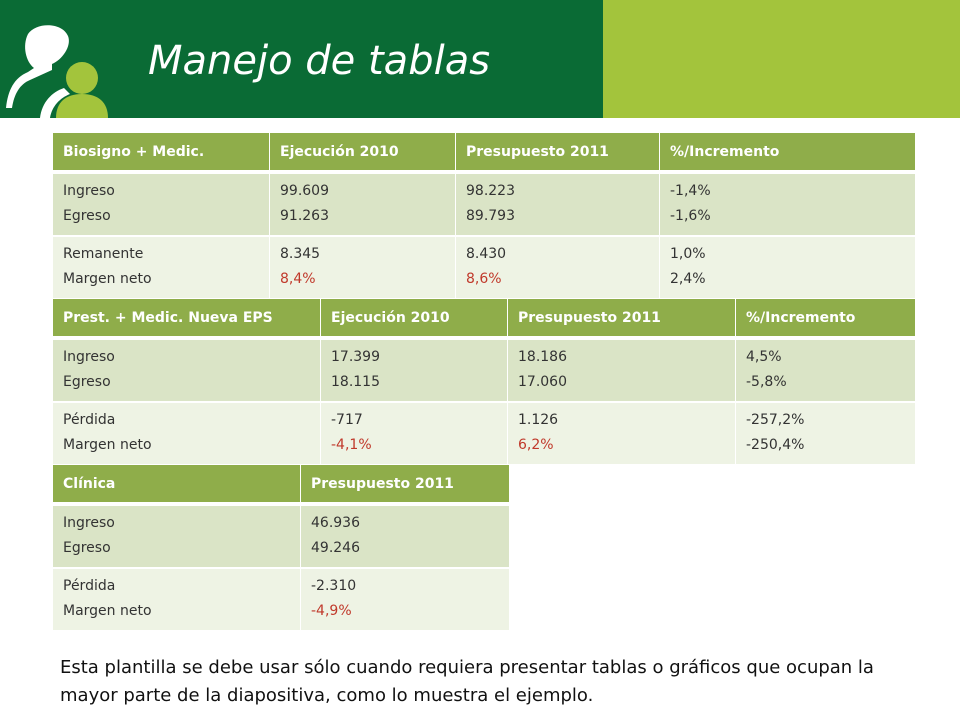  Describe the element at coordinates (335, 523) in the screenshot. I see `cell-value: 46.936` at that location.